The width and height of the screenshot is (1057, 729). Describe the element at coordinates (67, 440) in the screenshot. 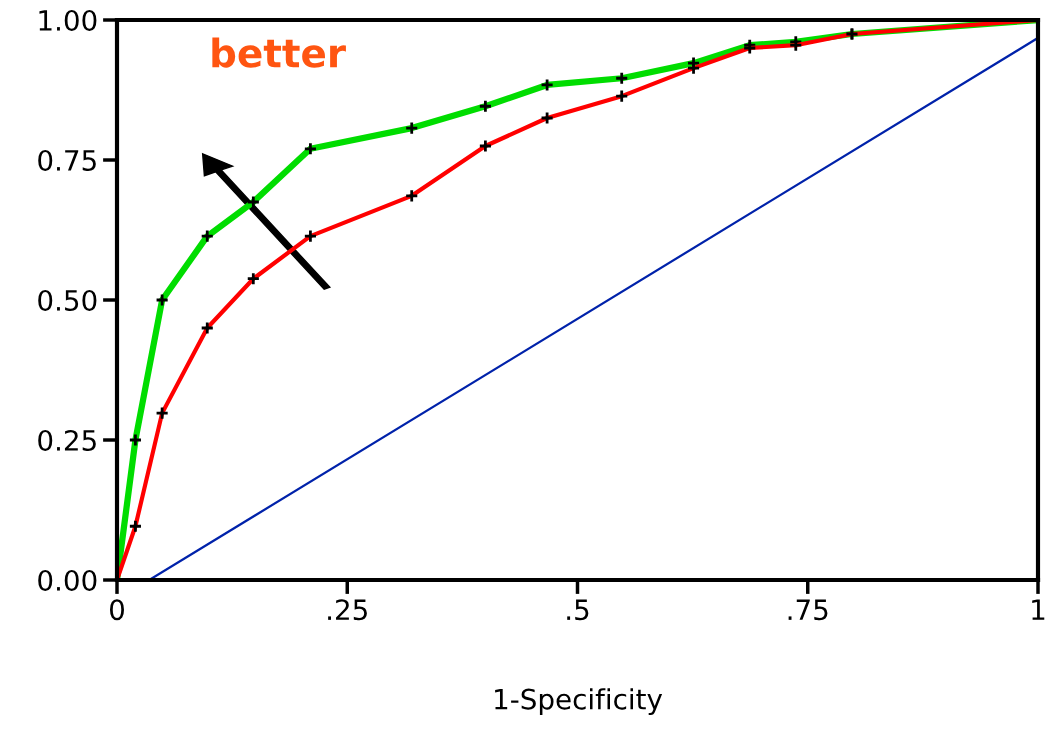

I see `y-tick-label: 0.25` at that location.